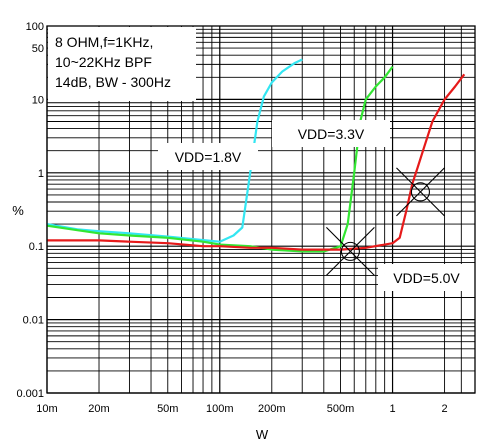 Image resolution: width=483 pixels, height=446 pixels. Describe the element at coordinates (445, 409) in the screenshot. I see `x-tick-label: 2` at that location.